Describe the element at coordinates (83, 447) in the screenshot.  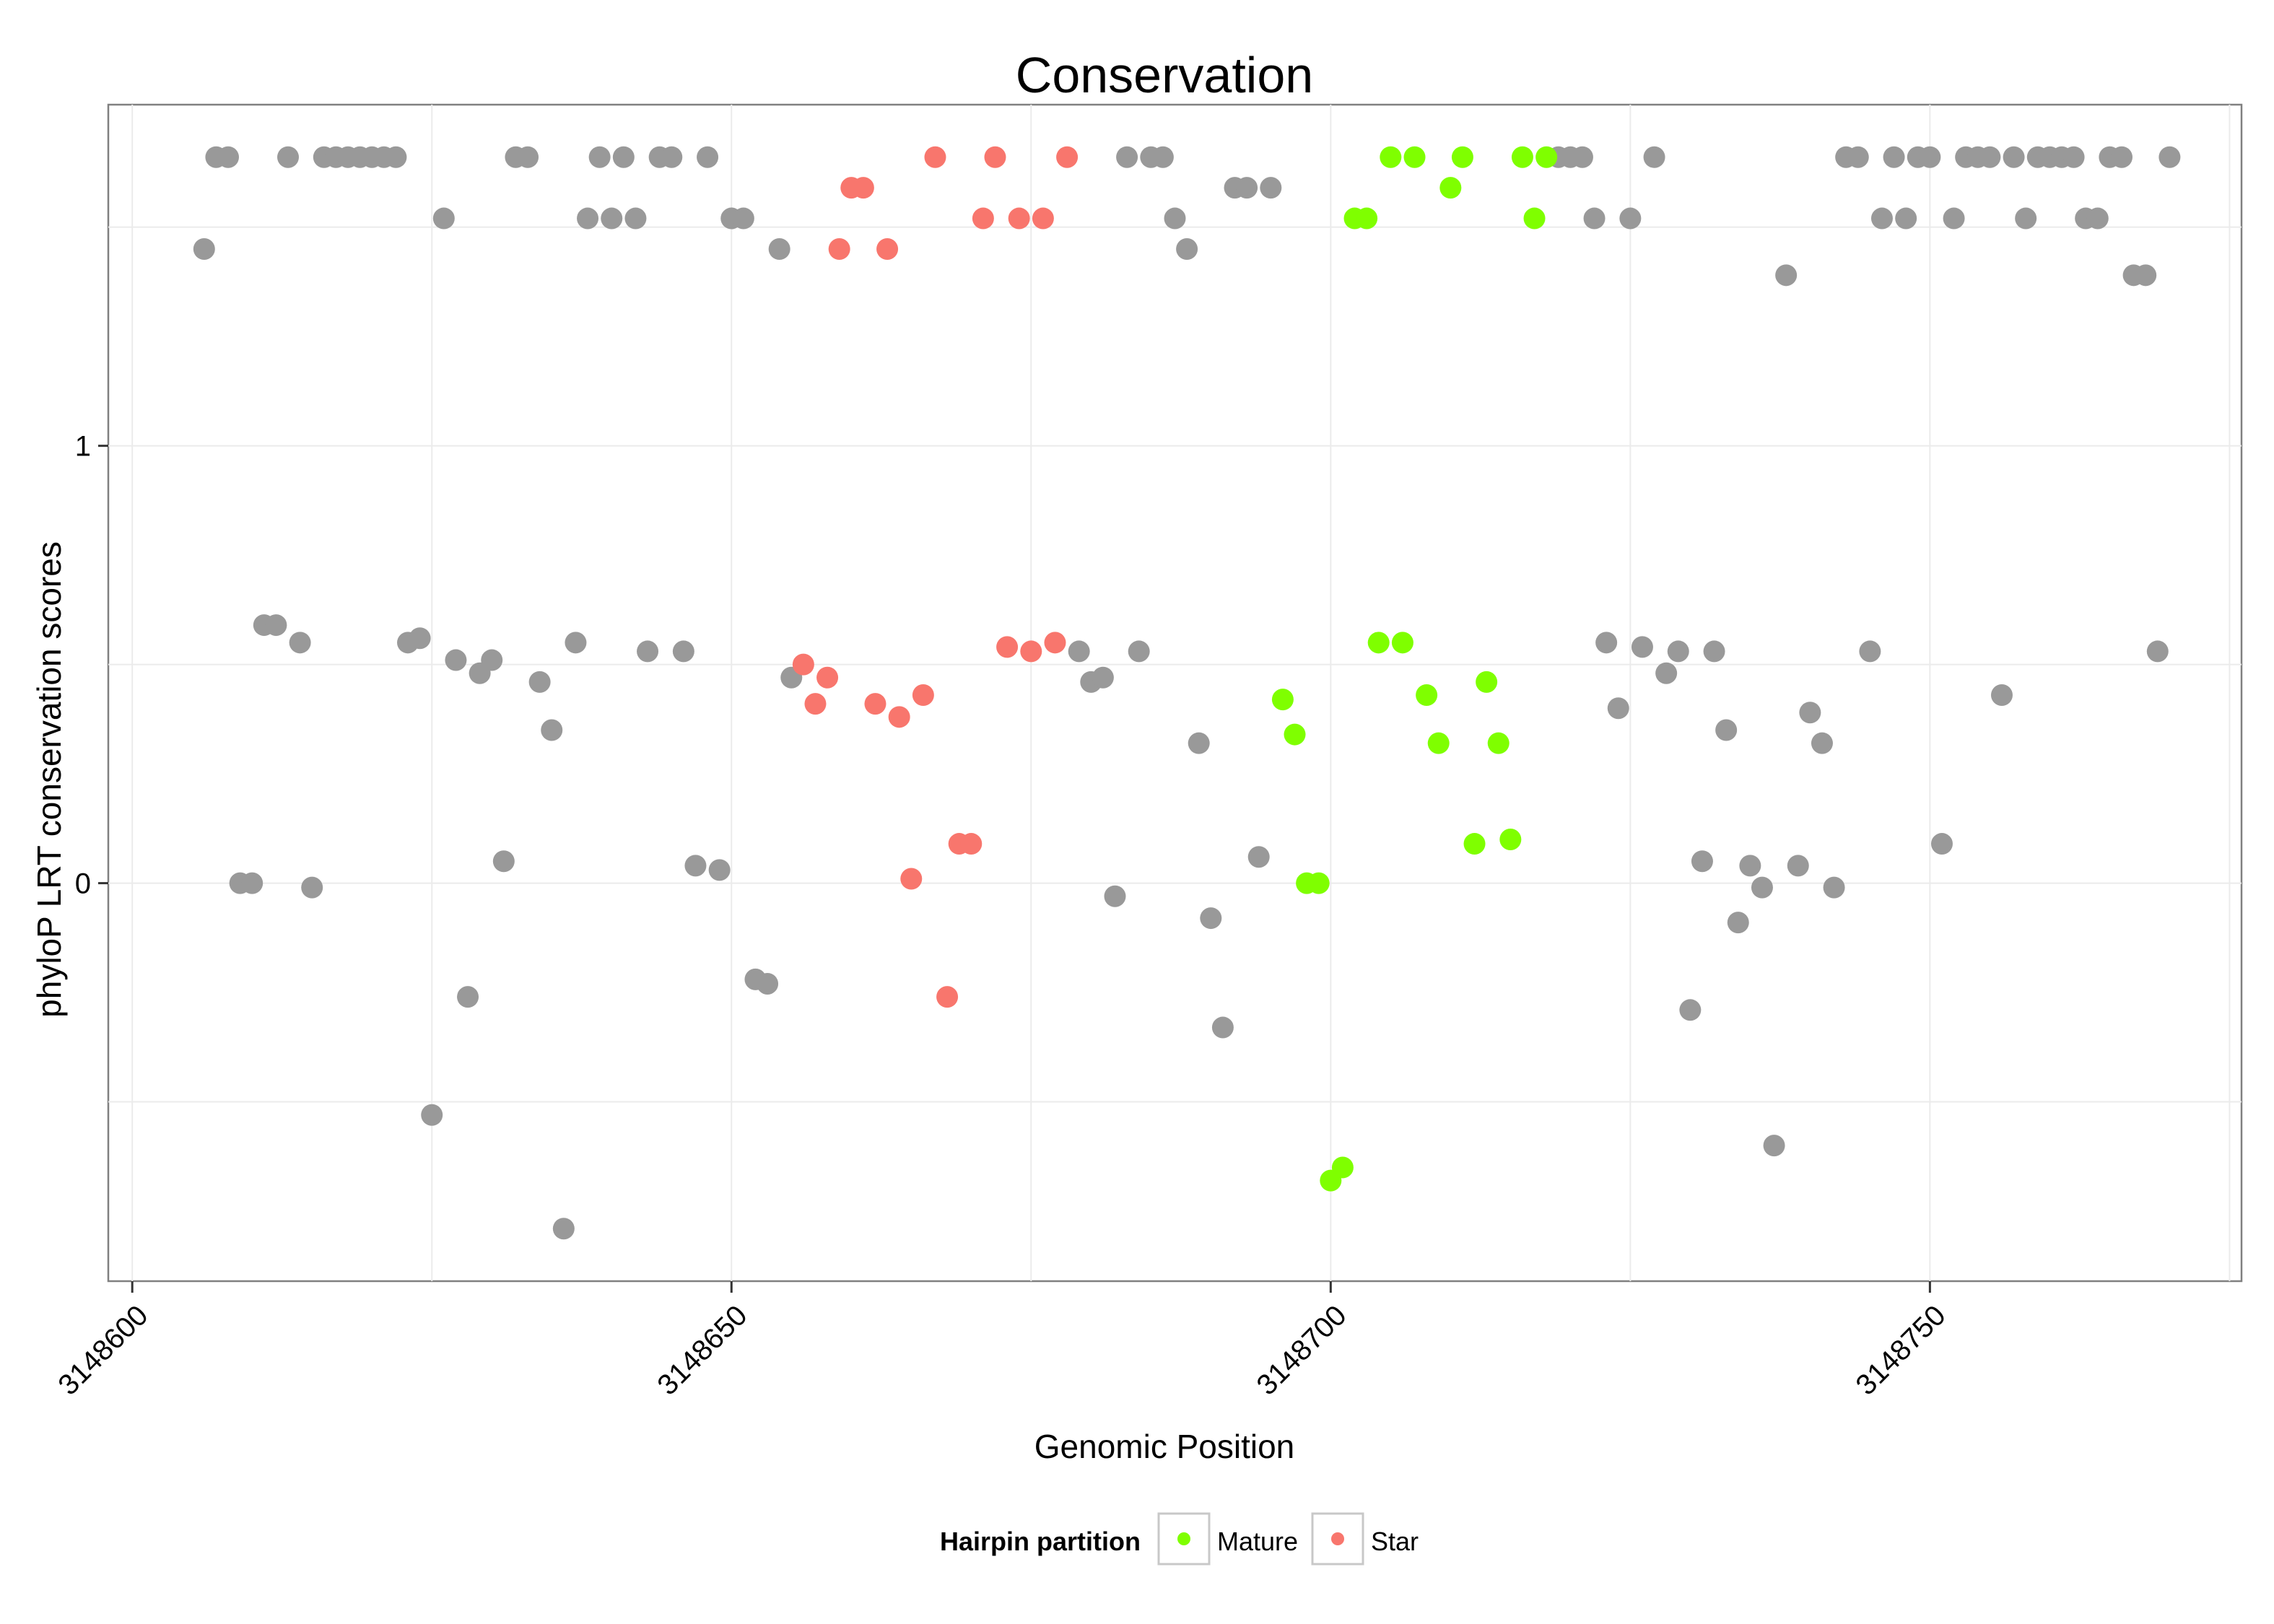
I see `y-tick-label: 1` at that location.